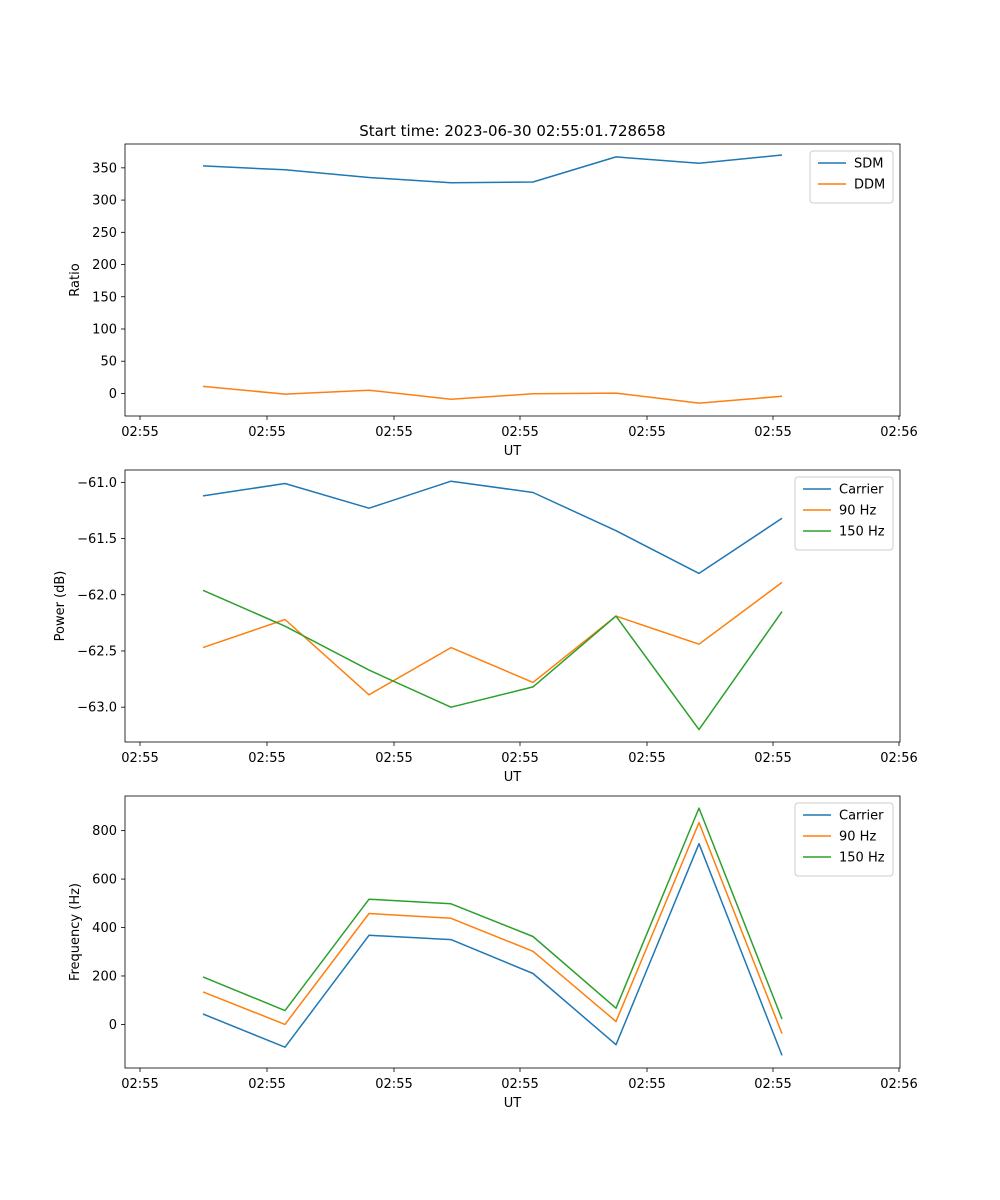  Describe the element at coordinates (492, 169) in the screenshot. I see `series-line-sdm` at that location.